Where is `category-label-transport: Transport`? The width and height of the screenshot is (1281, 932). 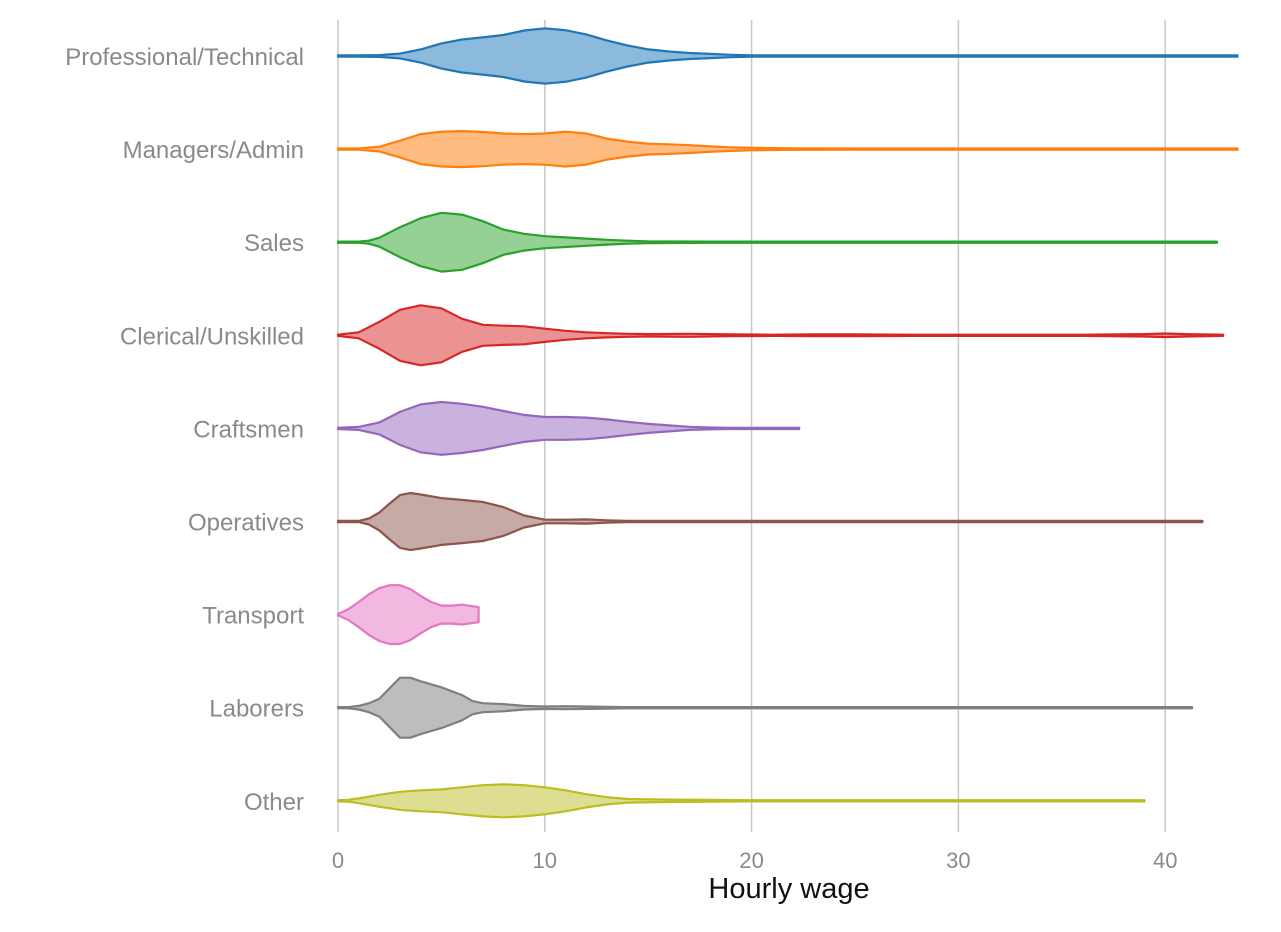
category-label-transport: Transport is located at coordinates (253, 616).